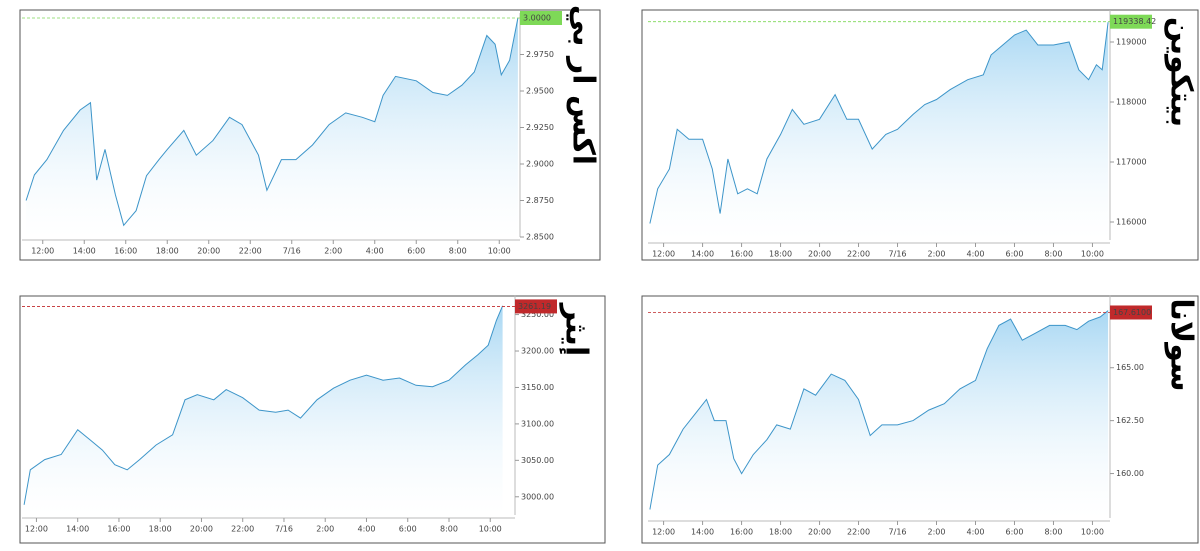 This screenshot has width=1200, height=551. Describe the element at coordinates (1131, 102) in the screenshot. I see `y-tick-label: 118000` at that location.